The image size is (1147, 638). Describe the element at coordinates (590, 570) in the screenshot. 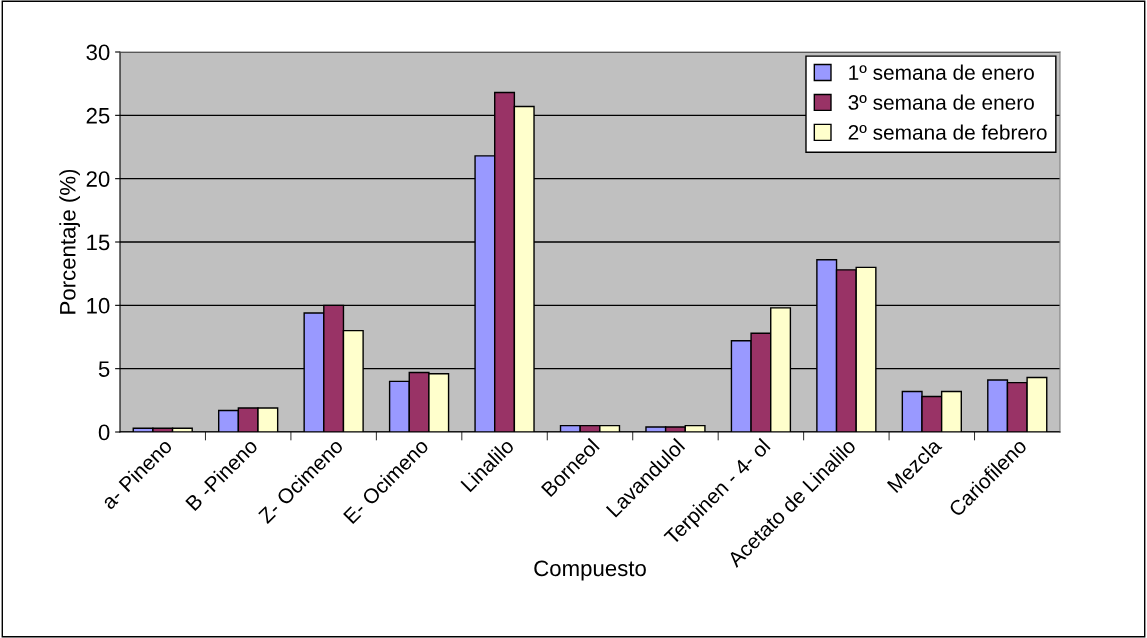

I see `x-axis-title: Compuesto` at that location.